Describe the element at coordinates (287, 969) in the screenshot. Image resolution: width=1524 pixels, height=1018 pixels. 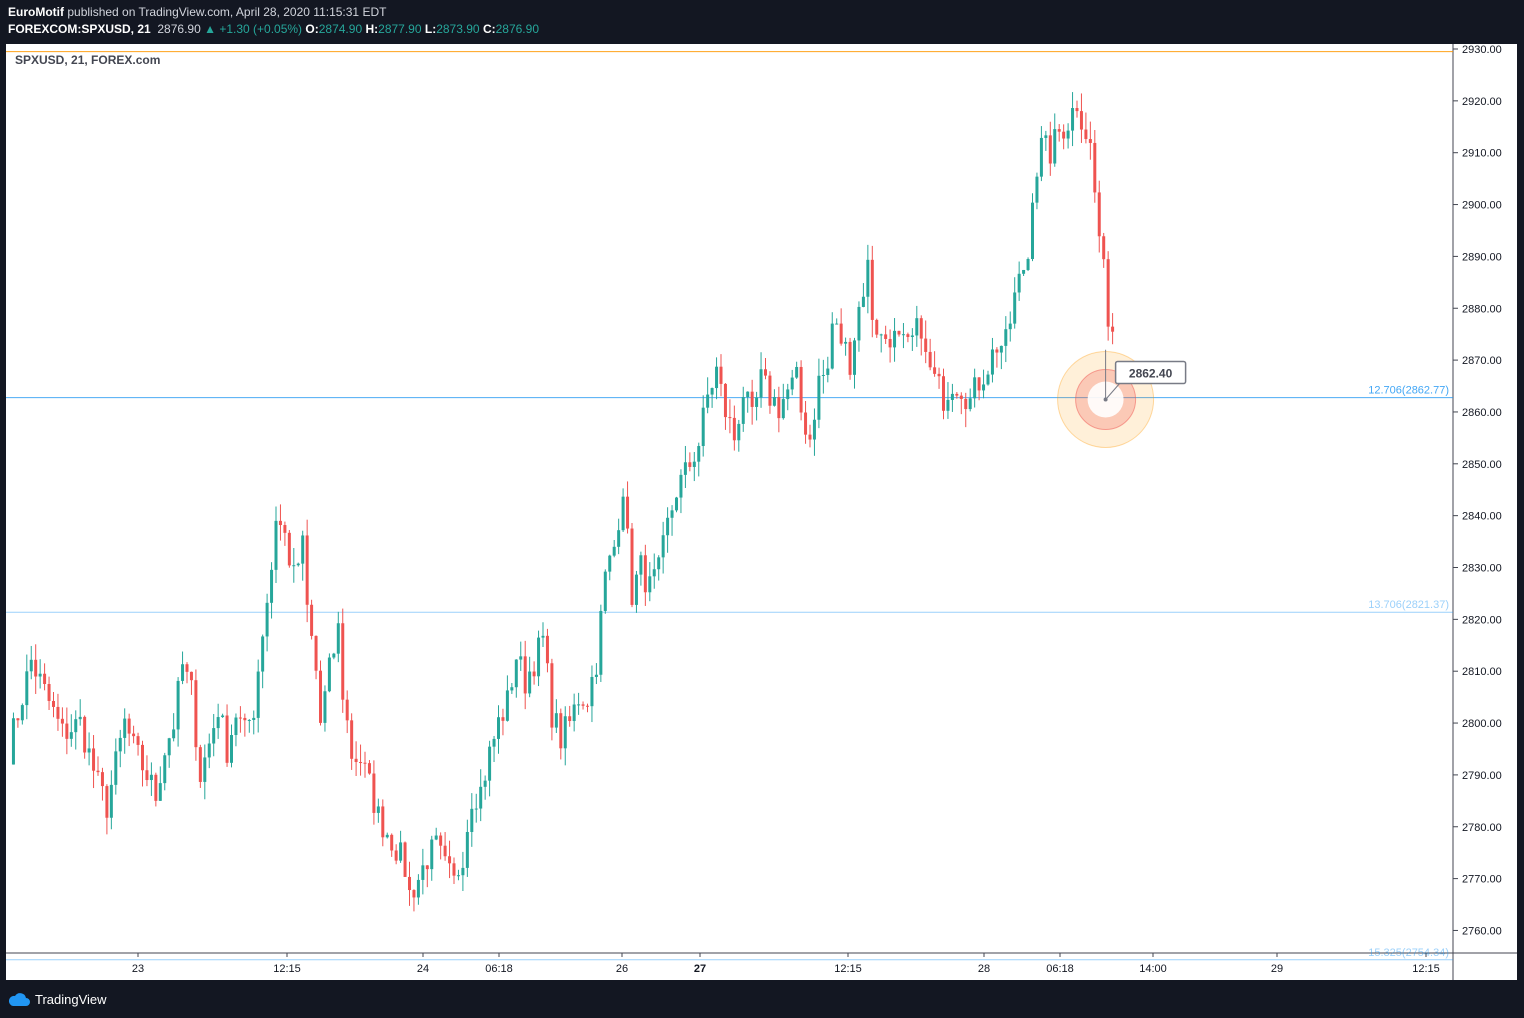
I see `time-tick-label-1: 12:15` at that location.